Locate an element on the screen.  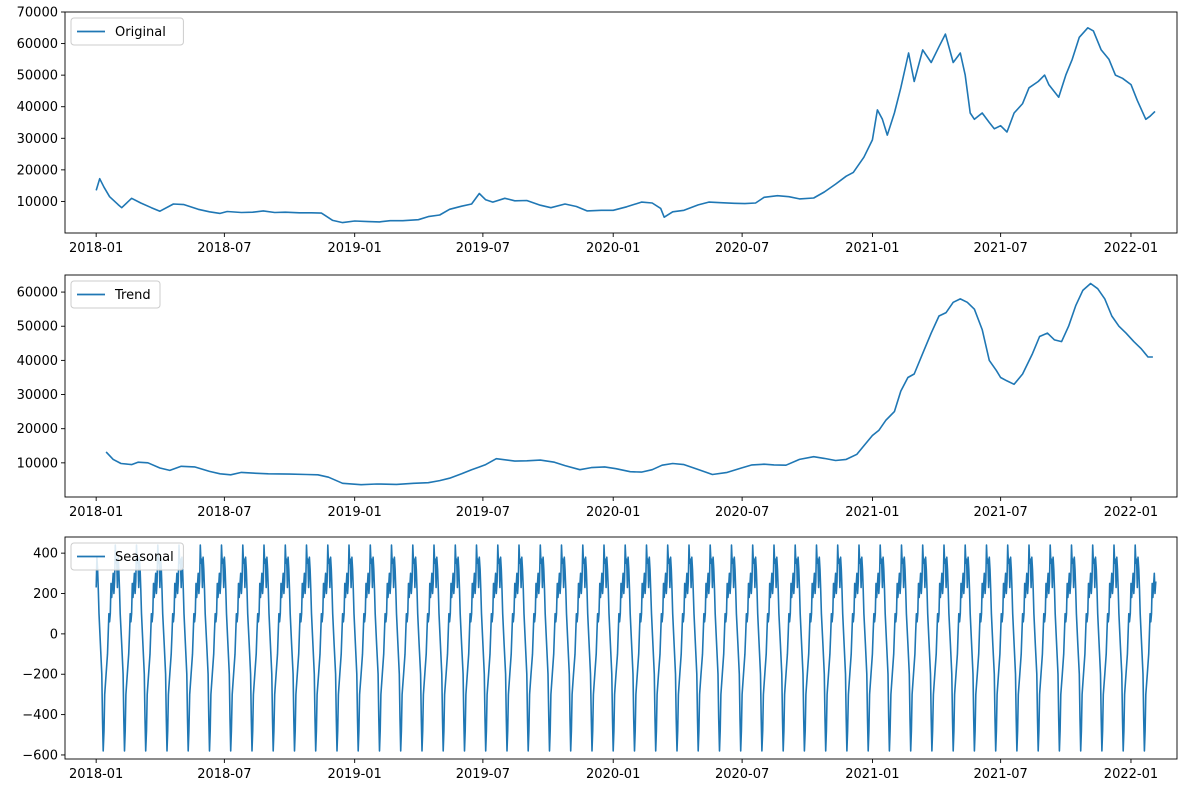
legend: Seasonal is located at coordinates (127, 556).